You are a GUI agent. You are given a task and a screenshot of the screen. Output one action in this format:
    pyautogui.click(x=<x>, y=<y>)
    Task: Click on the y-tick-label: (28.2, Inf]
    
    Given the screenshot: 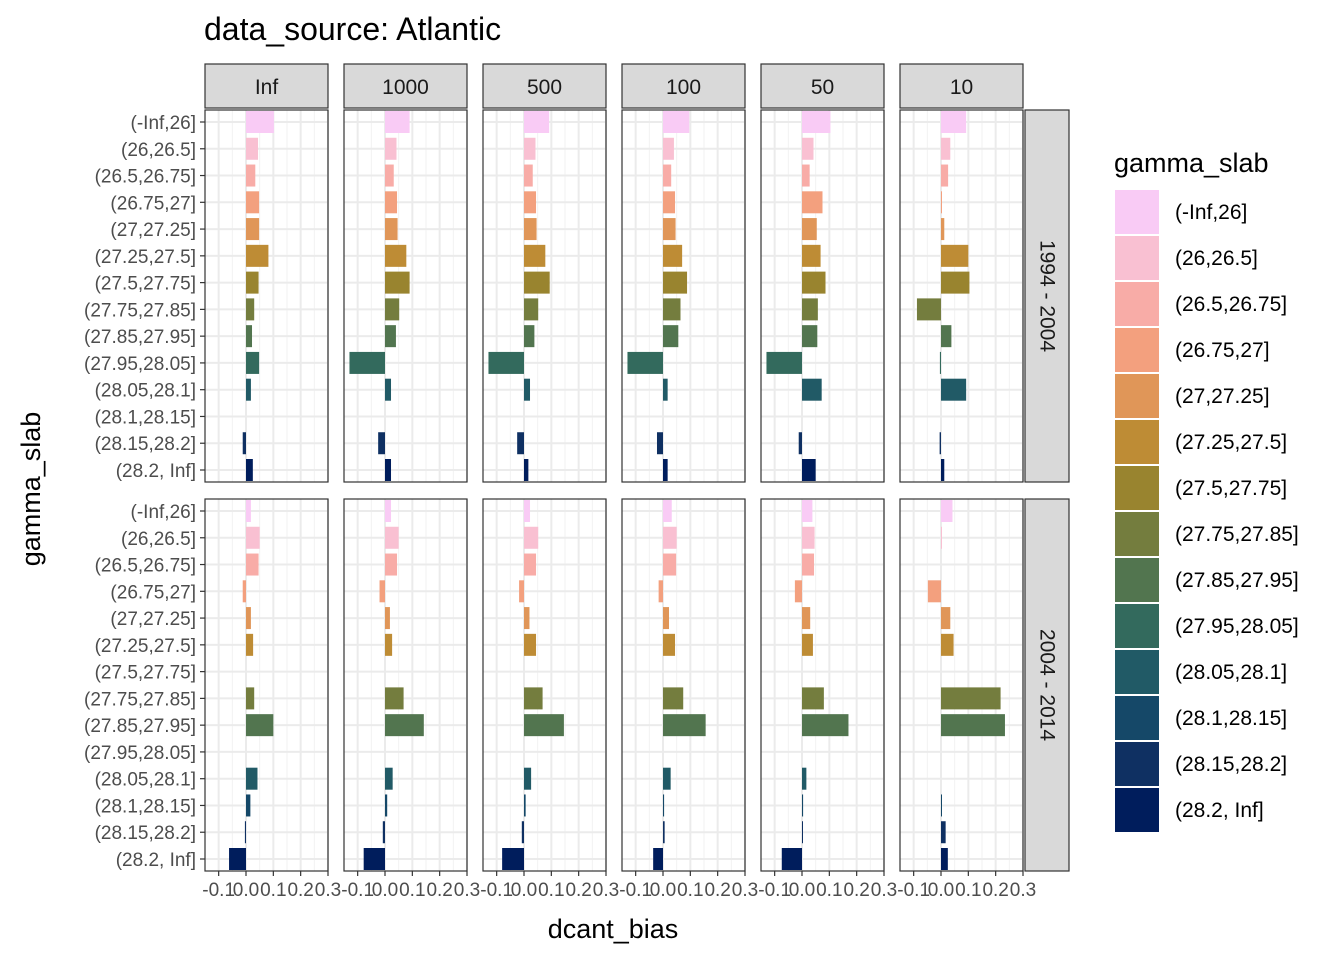 What is the action you would take?
    pyautogui.click(x=156, y=471)
    